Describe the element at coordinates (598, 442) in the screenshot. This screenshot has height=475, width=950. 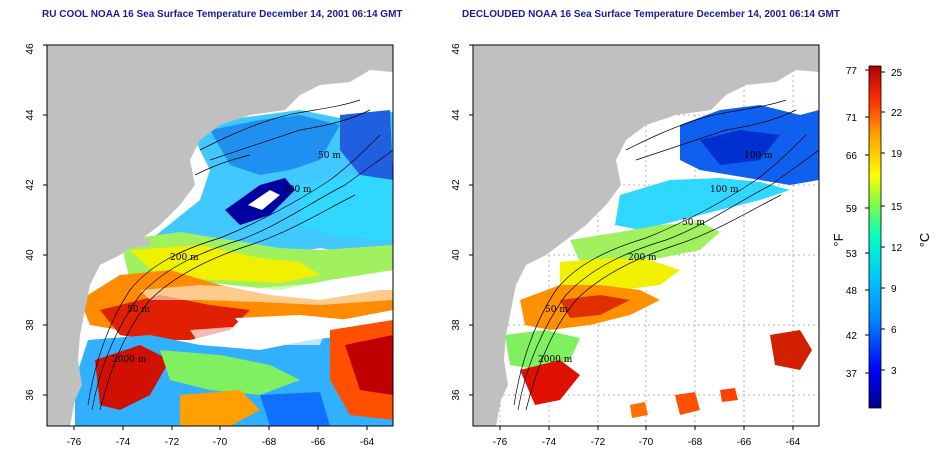
I see `right-lon-tick-label: -72` at that location.